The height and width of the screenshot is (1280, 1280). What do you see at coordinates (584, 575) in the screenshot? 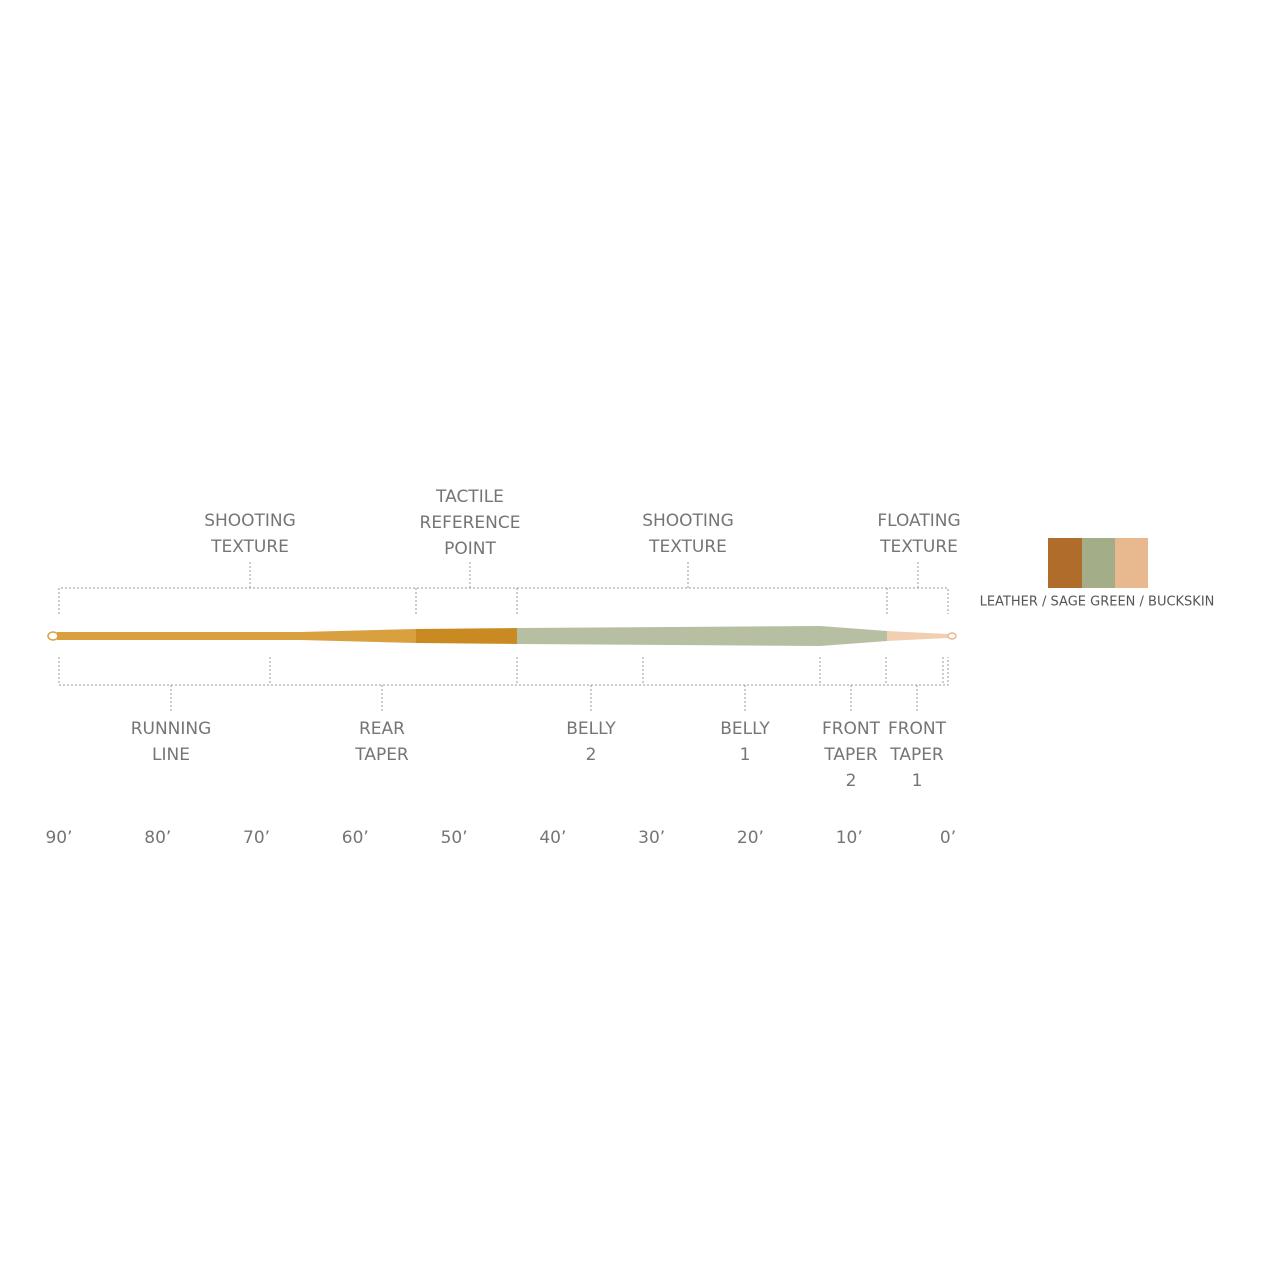
I see `top-leaders` at bounding box center [584, 575].